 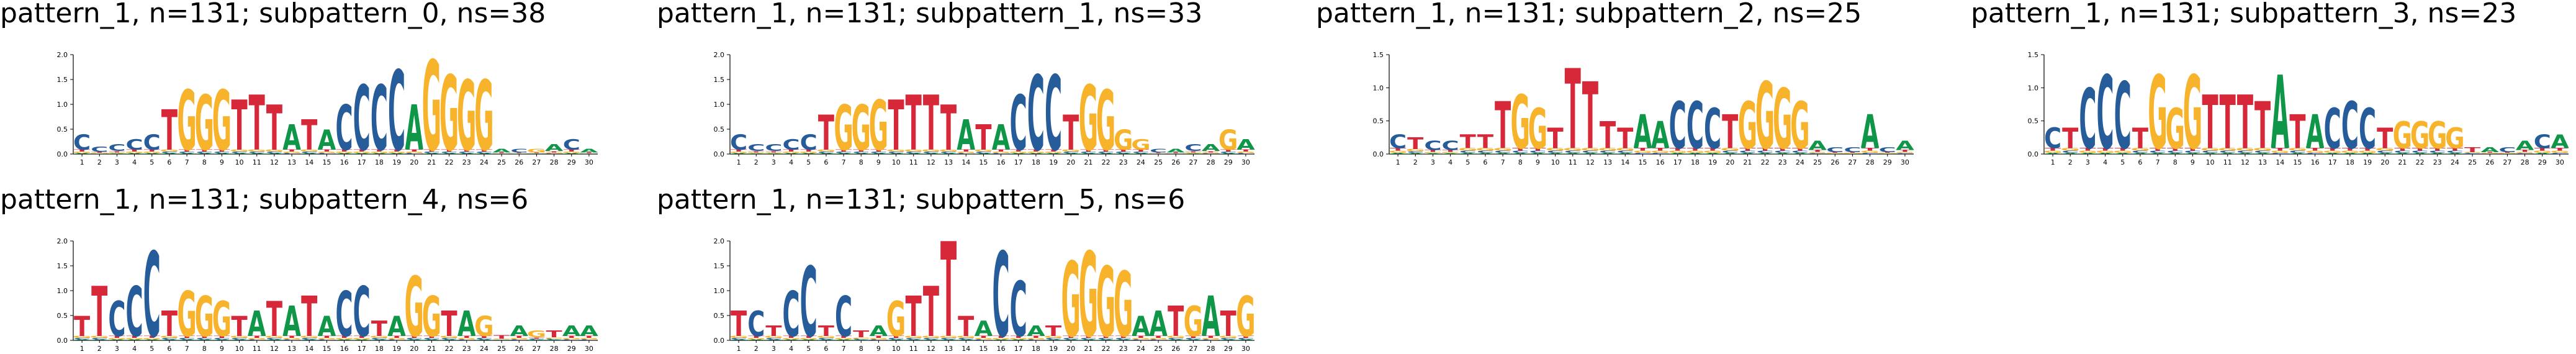 What do you see at coordinates (449, 349) in the screenshot?
I see `x-tick-label: 22` at bounding box center [449, 349].